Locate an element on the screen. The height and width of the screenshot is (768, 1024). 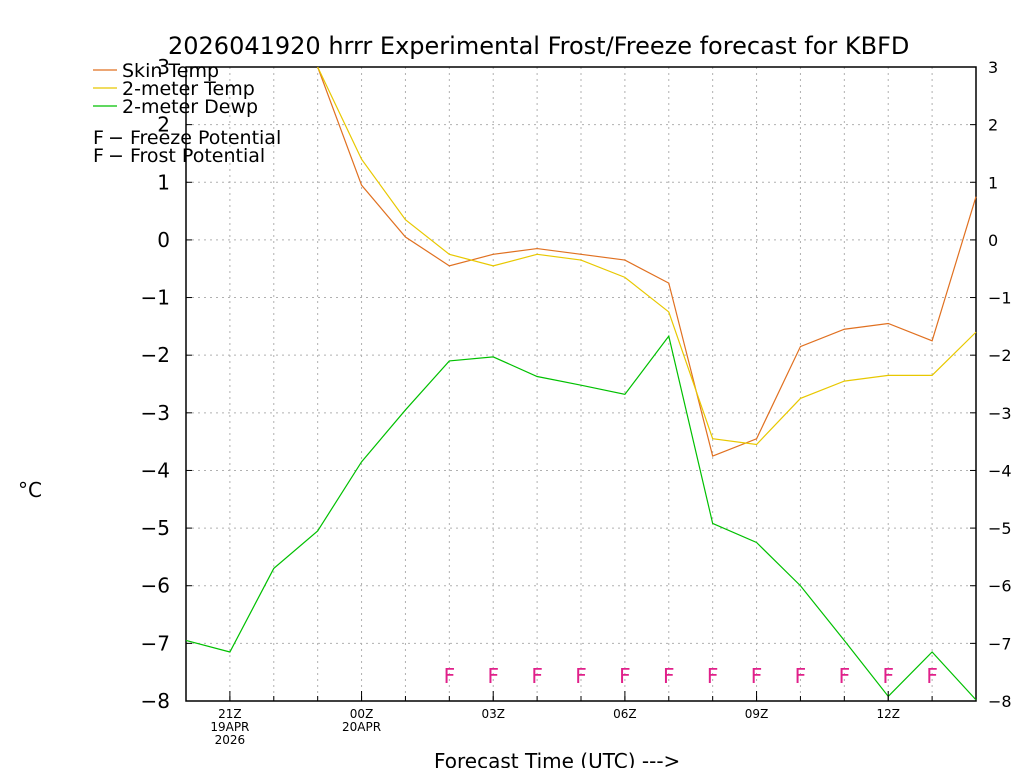
y-tick-label-right: −3 is located at coordinates (1000, 413).